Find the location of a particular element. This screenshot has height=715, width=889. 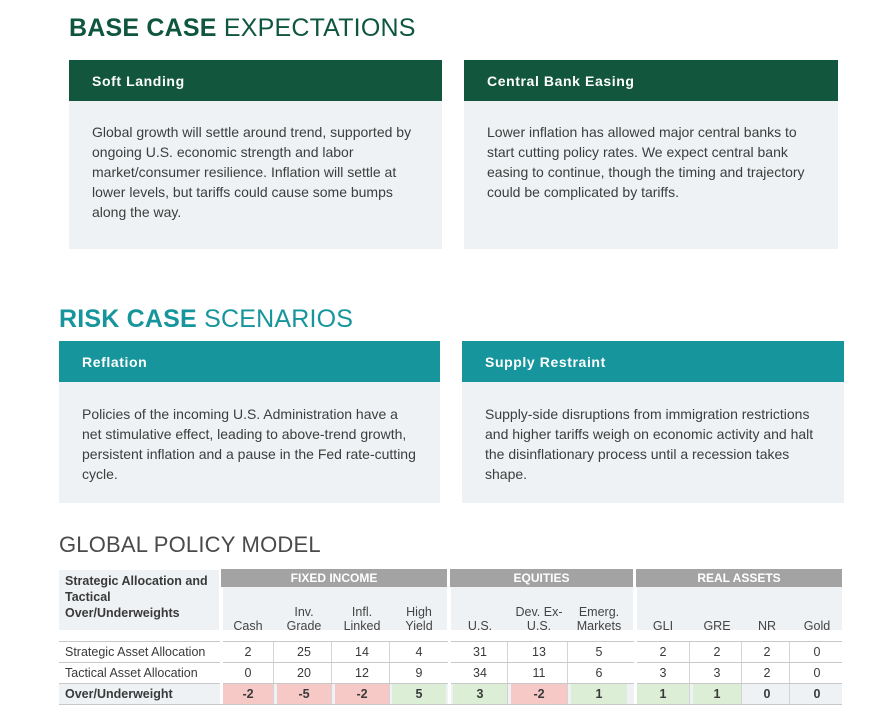

base-case-title-bold: BASE CASE is located at coordinates (143, 28).